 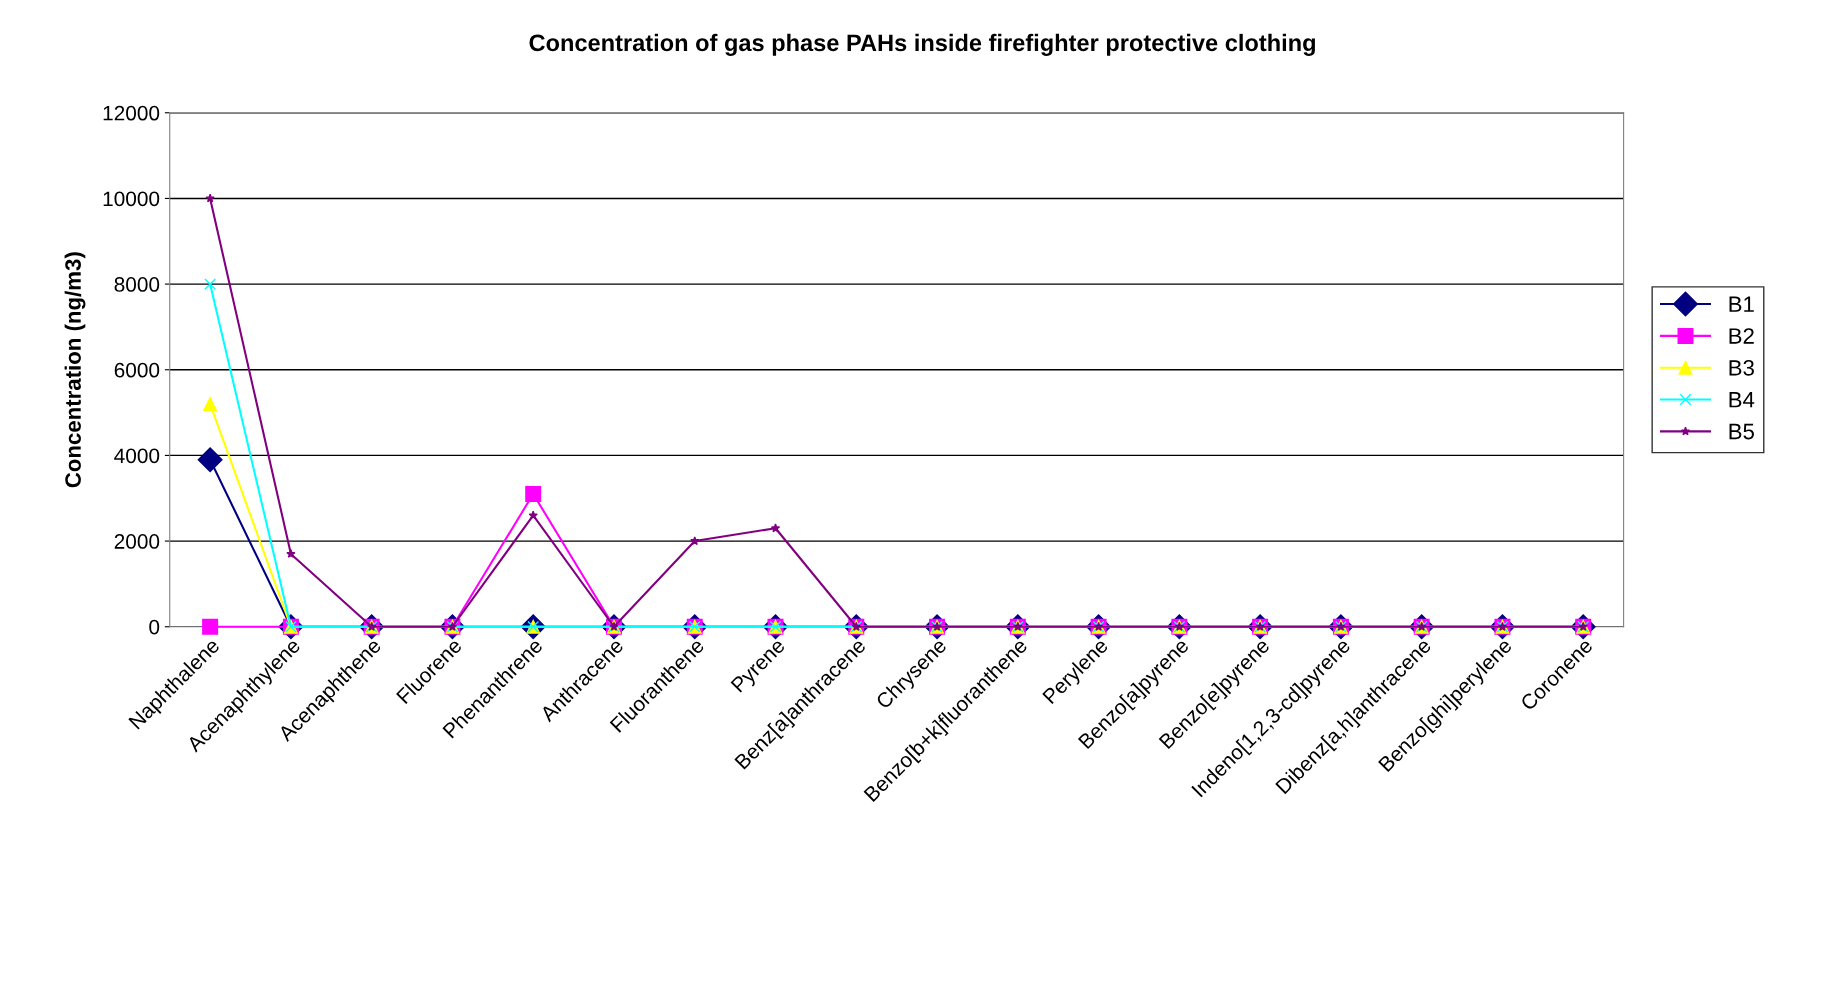 What do you see at coordinates (75, 370) in the screenshot?
I see `y-axis-title: Concentration (ng/m3)` at bounding box center [75, 370].